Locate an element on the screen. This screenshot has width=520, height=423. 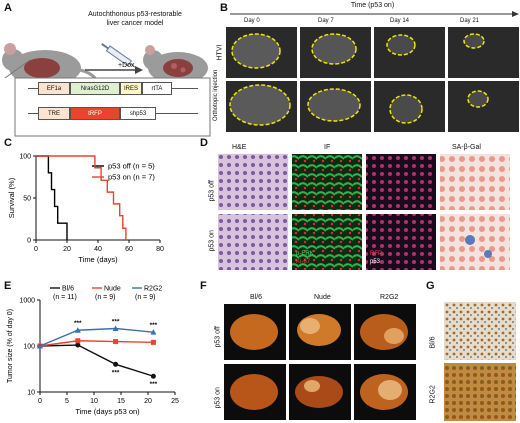
panel-d-label: D is located at coordinates (204, 143).